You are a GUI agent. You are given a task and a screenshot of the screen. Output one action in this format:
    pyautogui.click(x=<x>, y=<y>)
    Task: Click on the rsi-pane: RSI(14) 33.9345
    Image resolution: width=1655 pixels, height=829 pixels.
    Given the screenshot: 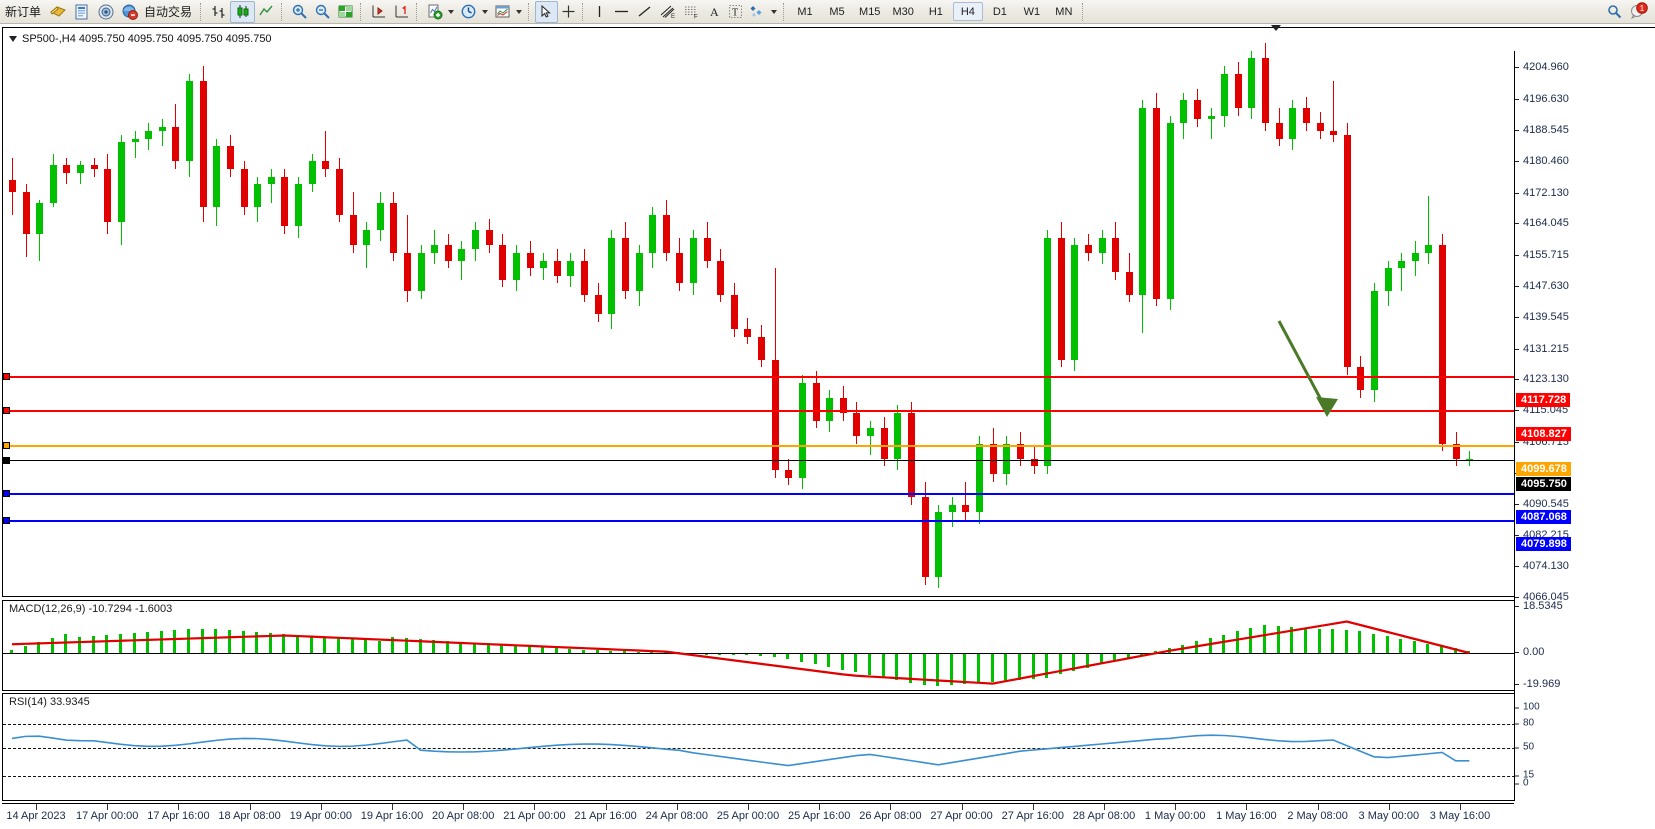 What is the action you would take?
    pyautogui.click(x=828, y=747)
    